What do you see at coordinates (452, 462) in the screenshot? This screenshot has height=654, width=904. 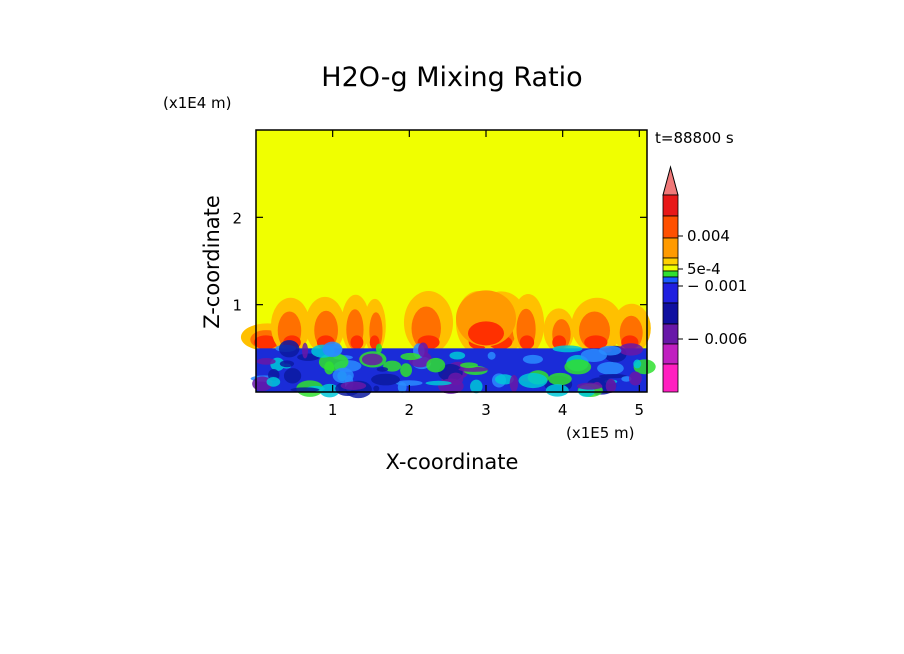 I see `x-axis-label: X-coordinate` at bounding box center [452, 462].